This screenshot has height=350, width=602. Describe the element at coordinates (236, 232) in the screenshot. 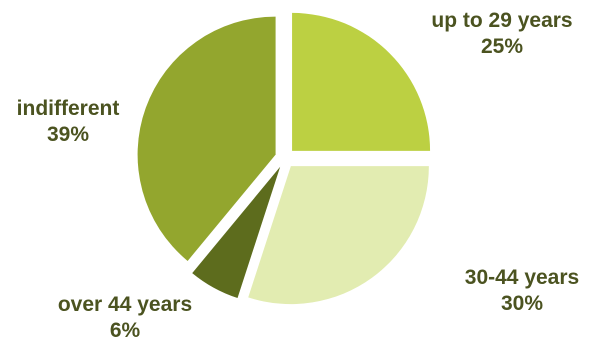

I see `pie-slice-over-44-years` at that location.